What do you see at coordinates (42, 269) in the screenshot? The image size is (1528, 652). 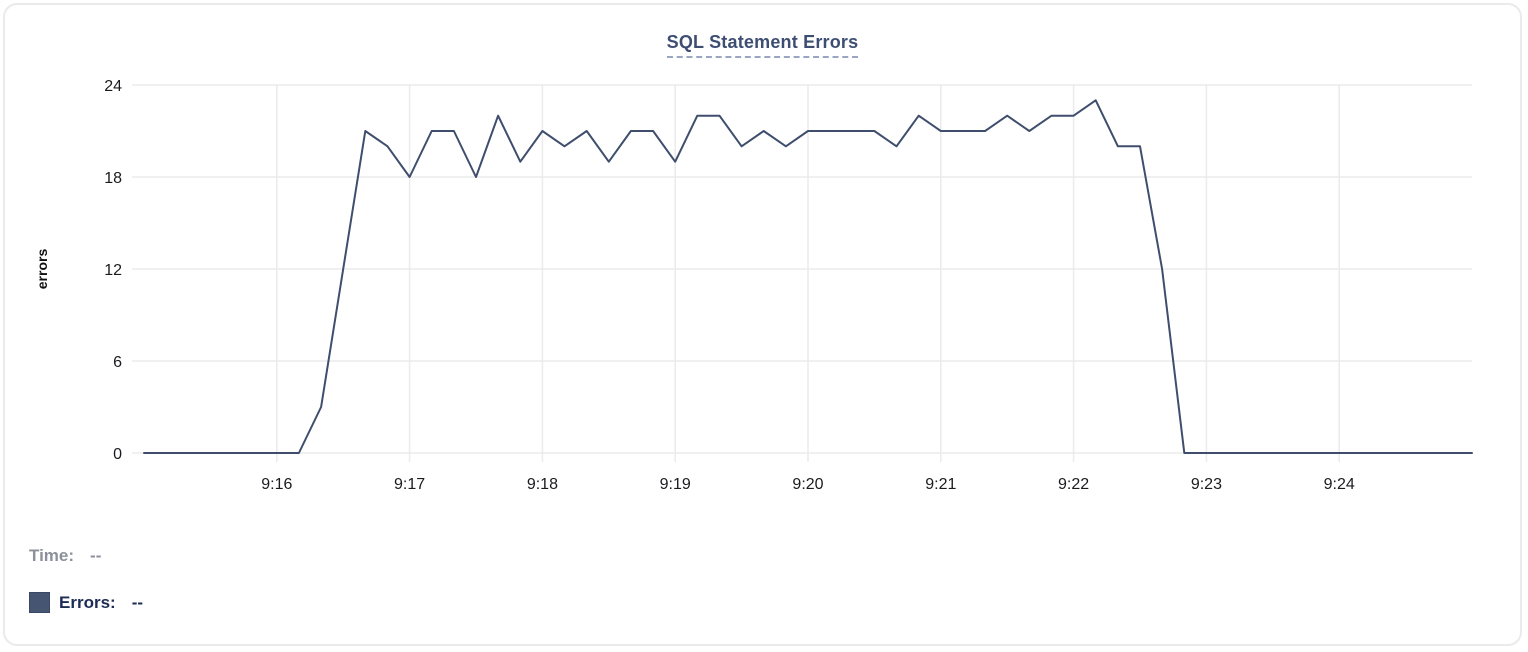 I see `y-axis-label: errors` at bounding box center [42, 269].